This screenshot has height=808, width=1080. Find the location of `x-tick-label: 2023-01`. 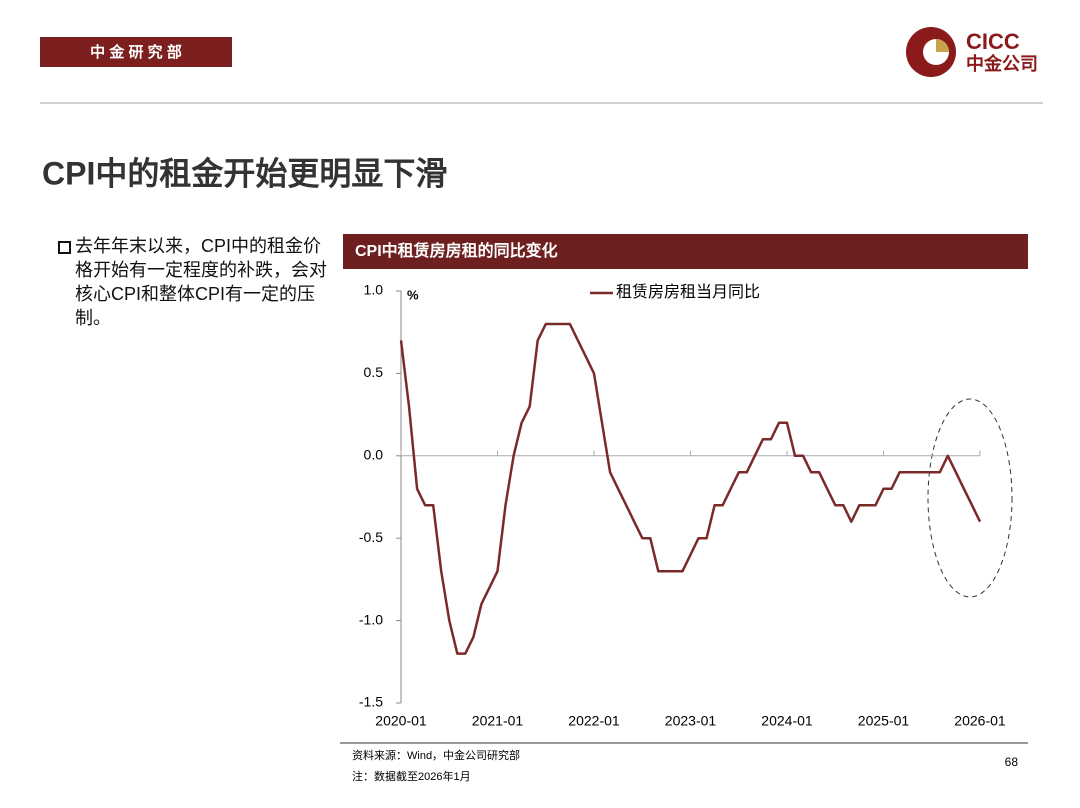

x-tick-label: 2023-01 is located at coordinates (691, 721).